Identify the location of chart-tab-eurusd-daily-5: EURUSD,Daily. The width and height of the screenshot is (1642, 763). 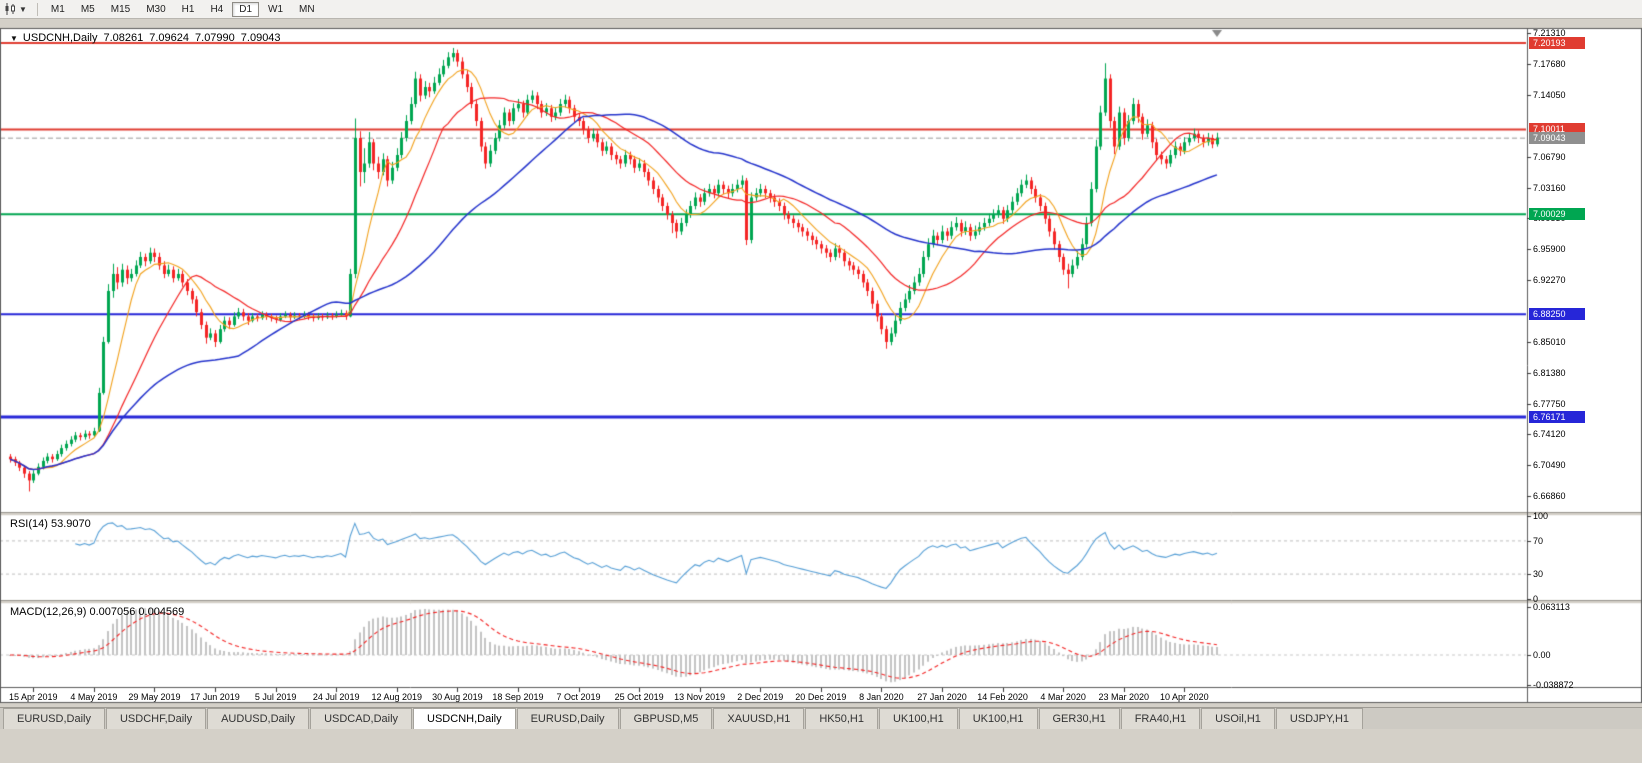
(567, 718).